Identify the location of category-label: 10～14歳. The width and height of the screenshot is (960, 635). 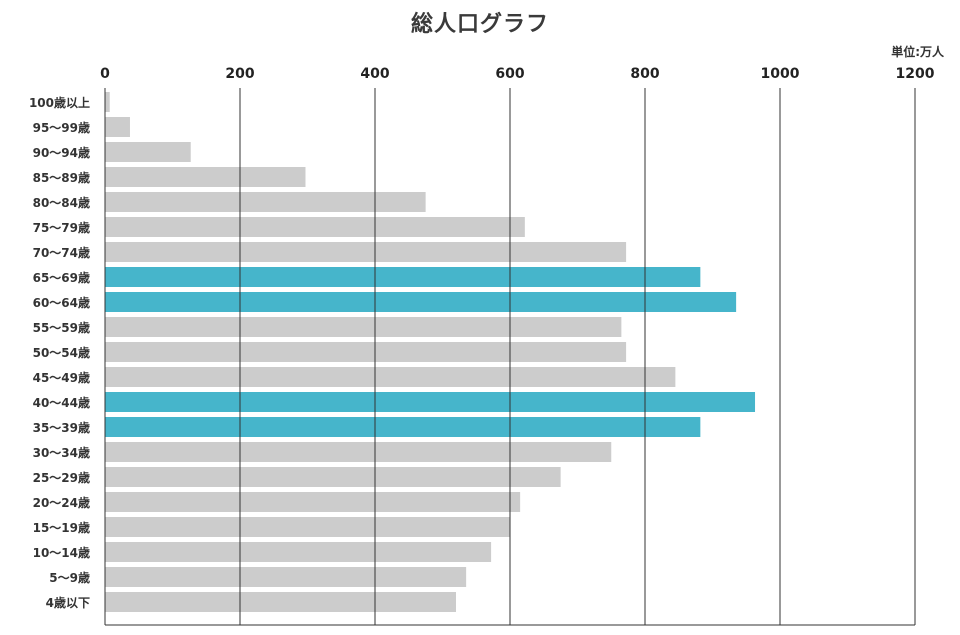
(61, 552).